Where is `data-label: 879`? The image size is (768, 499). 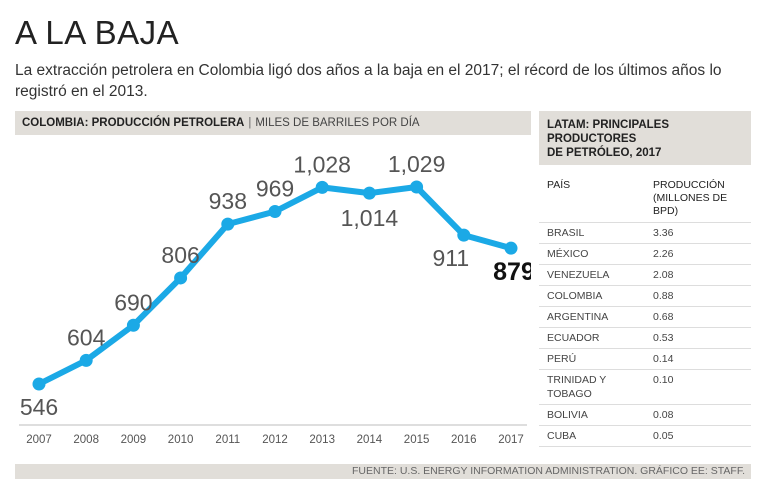 data-label: 879 is located at coordinates (512, 272).